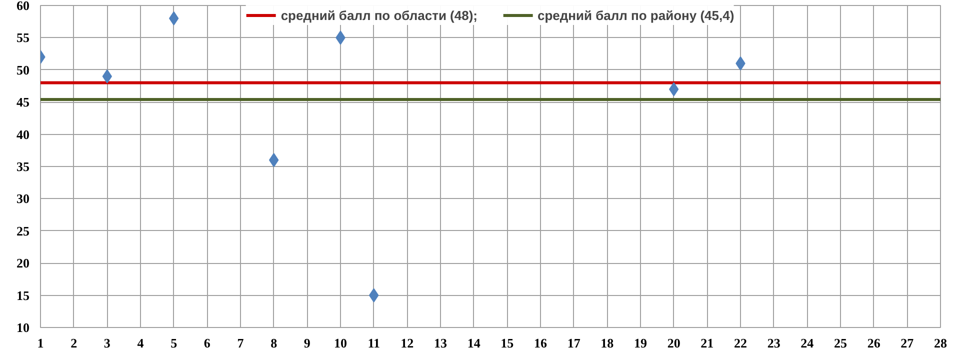  I want to click on y-tick-label: 15, so click(23, 295).